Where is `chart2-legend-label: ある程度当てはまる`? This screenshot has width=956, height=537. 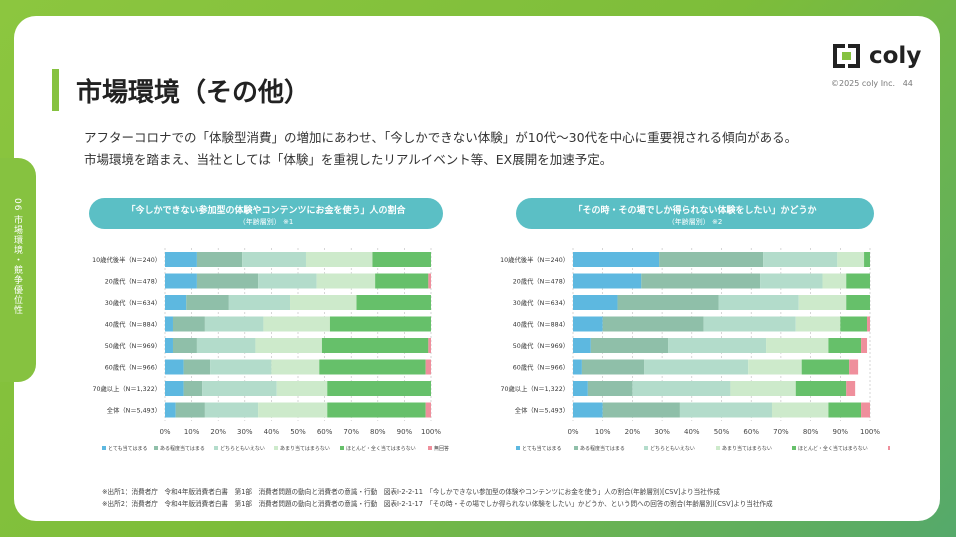
chart2-legend-label: ある程度当てはまる is located at coordinates (602, 448).